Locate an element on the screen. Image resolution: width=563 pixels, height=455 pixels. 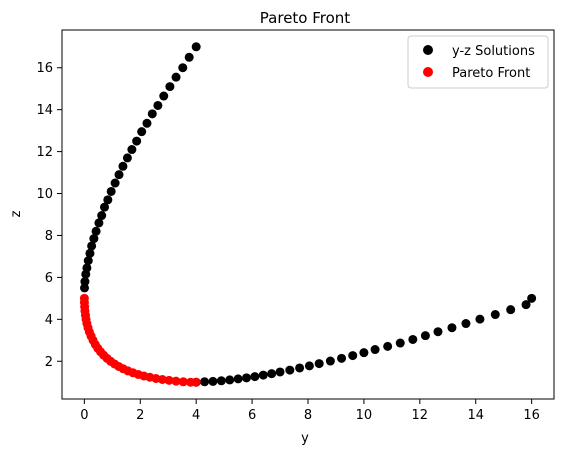
legend: y-z Solutions Pareto Front is located at coordinates (478, 62).